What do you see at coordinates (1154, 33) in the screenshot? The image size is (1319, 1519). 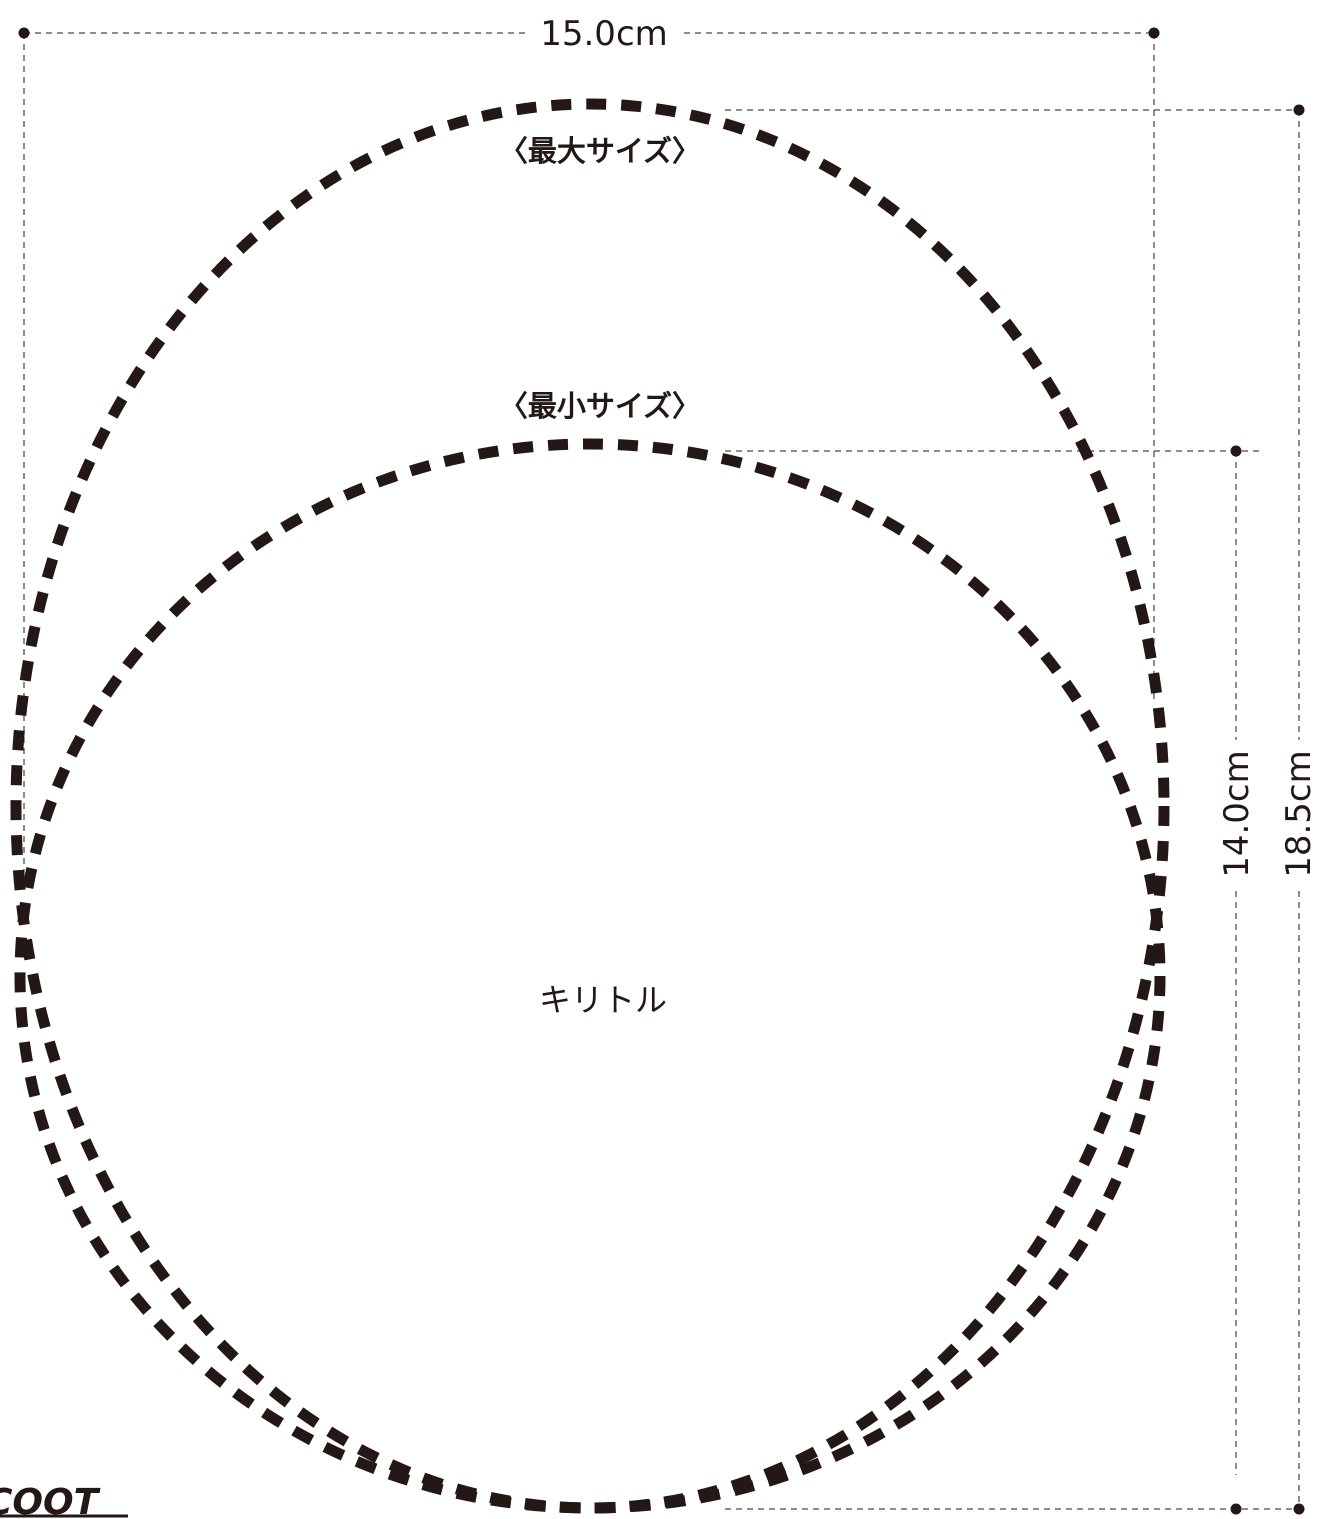 I see `width-right-endpoint` at bounding box center [1154, 33].